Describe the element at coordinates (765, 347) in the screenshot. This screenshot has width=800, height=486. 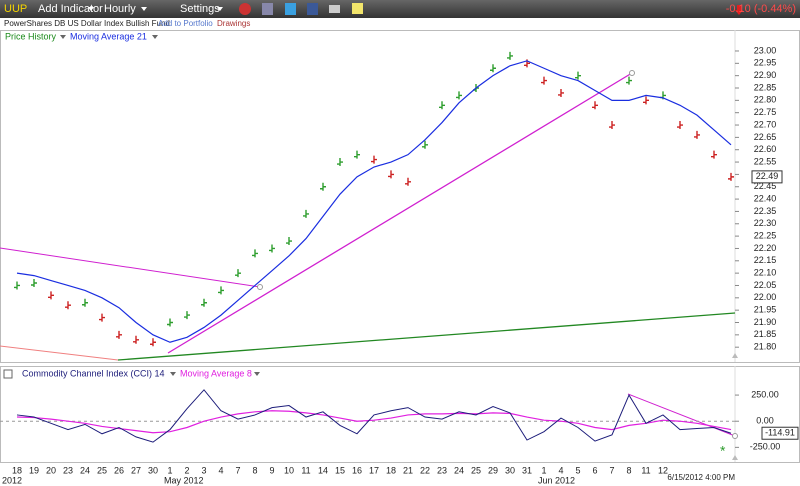
I see `y-tick-label: 21.80` at that location.